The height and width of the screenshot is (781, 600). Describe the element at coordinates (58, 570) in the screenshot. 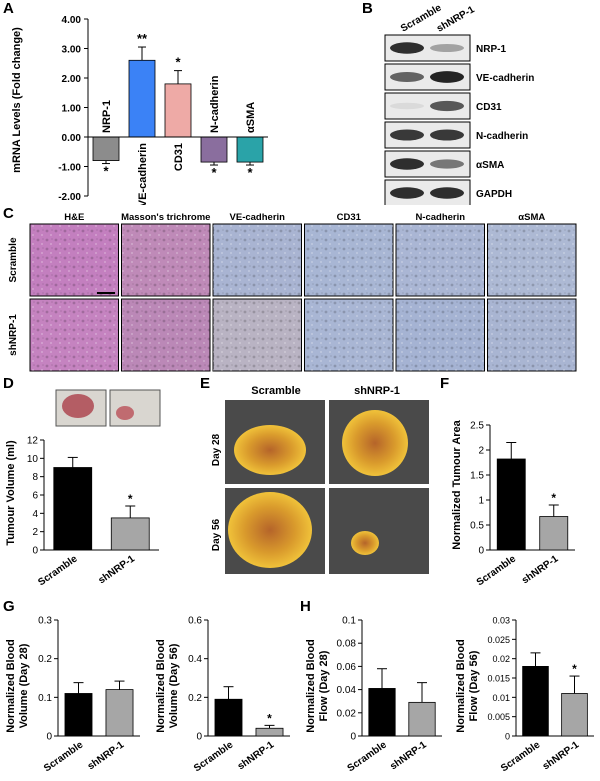

I see `chart-d-category-label: Scramble` at that location.